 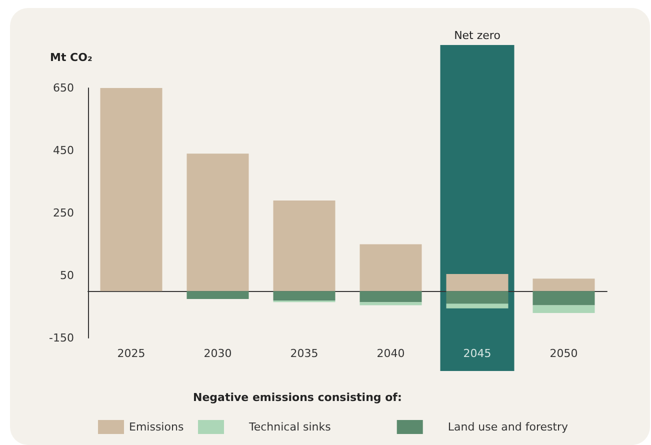 What do you see at coordinates (63, 150) in the screenshot?
I see `y-tick-label: 450` at bounding box center [63, 150].